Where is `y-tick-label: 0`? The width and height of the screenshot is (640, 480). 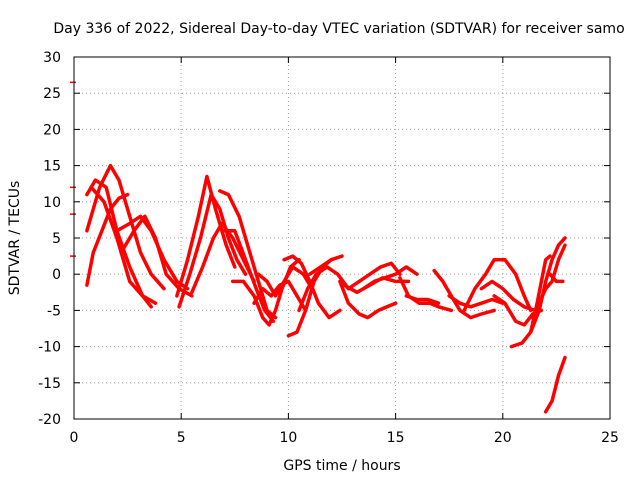 y-tick-label: 0 is located at coordinates (56, 275).